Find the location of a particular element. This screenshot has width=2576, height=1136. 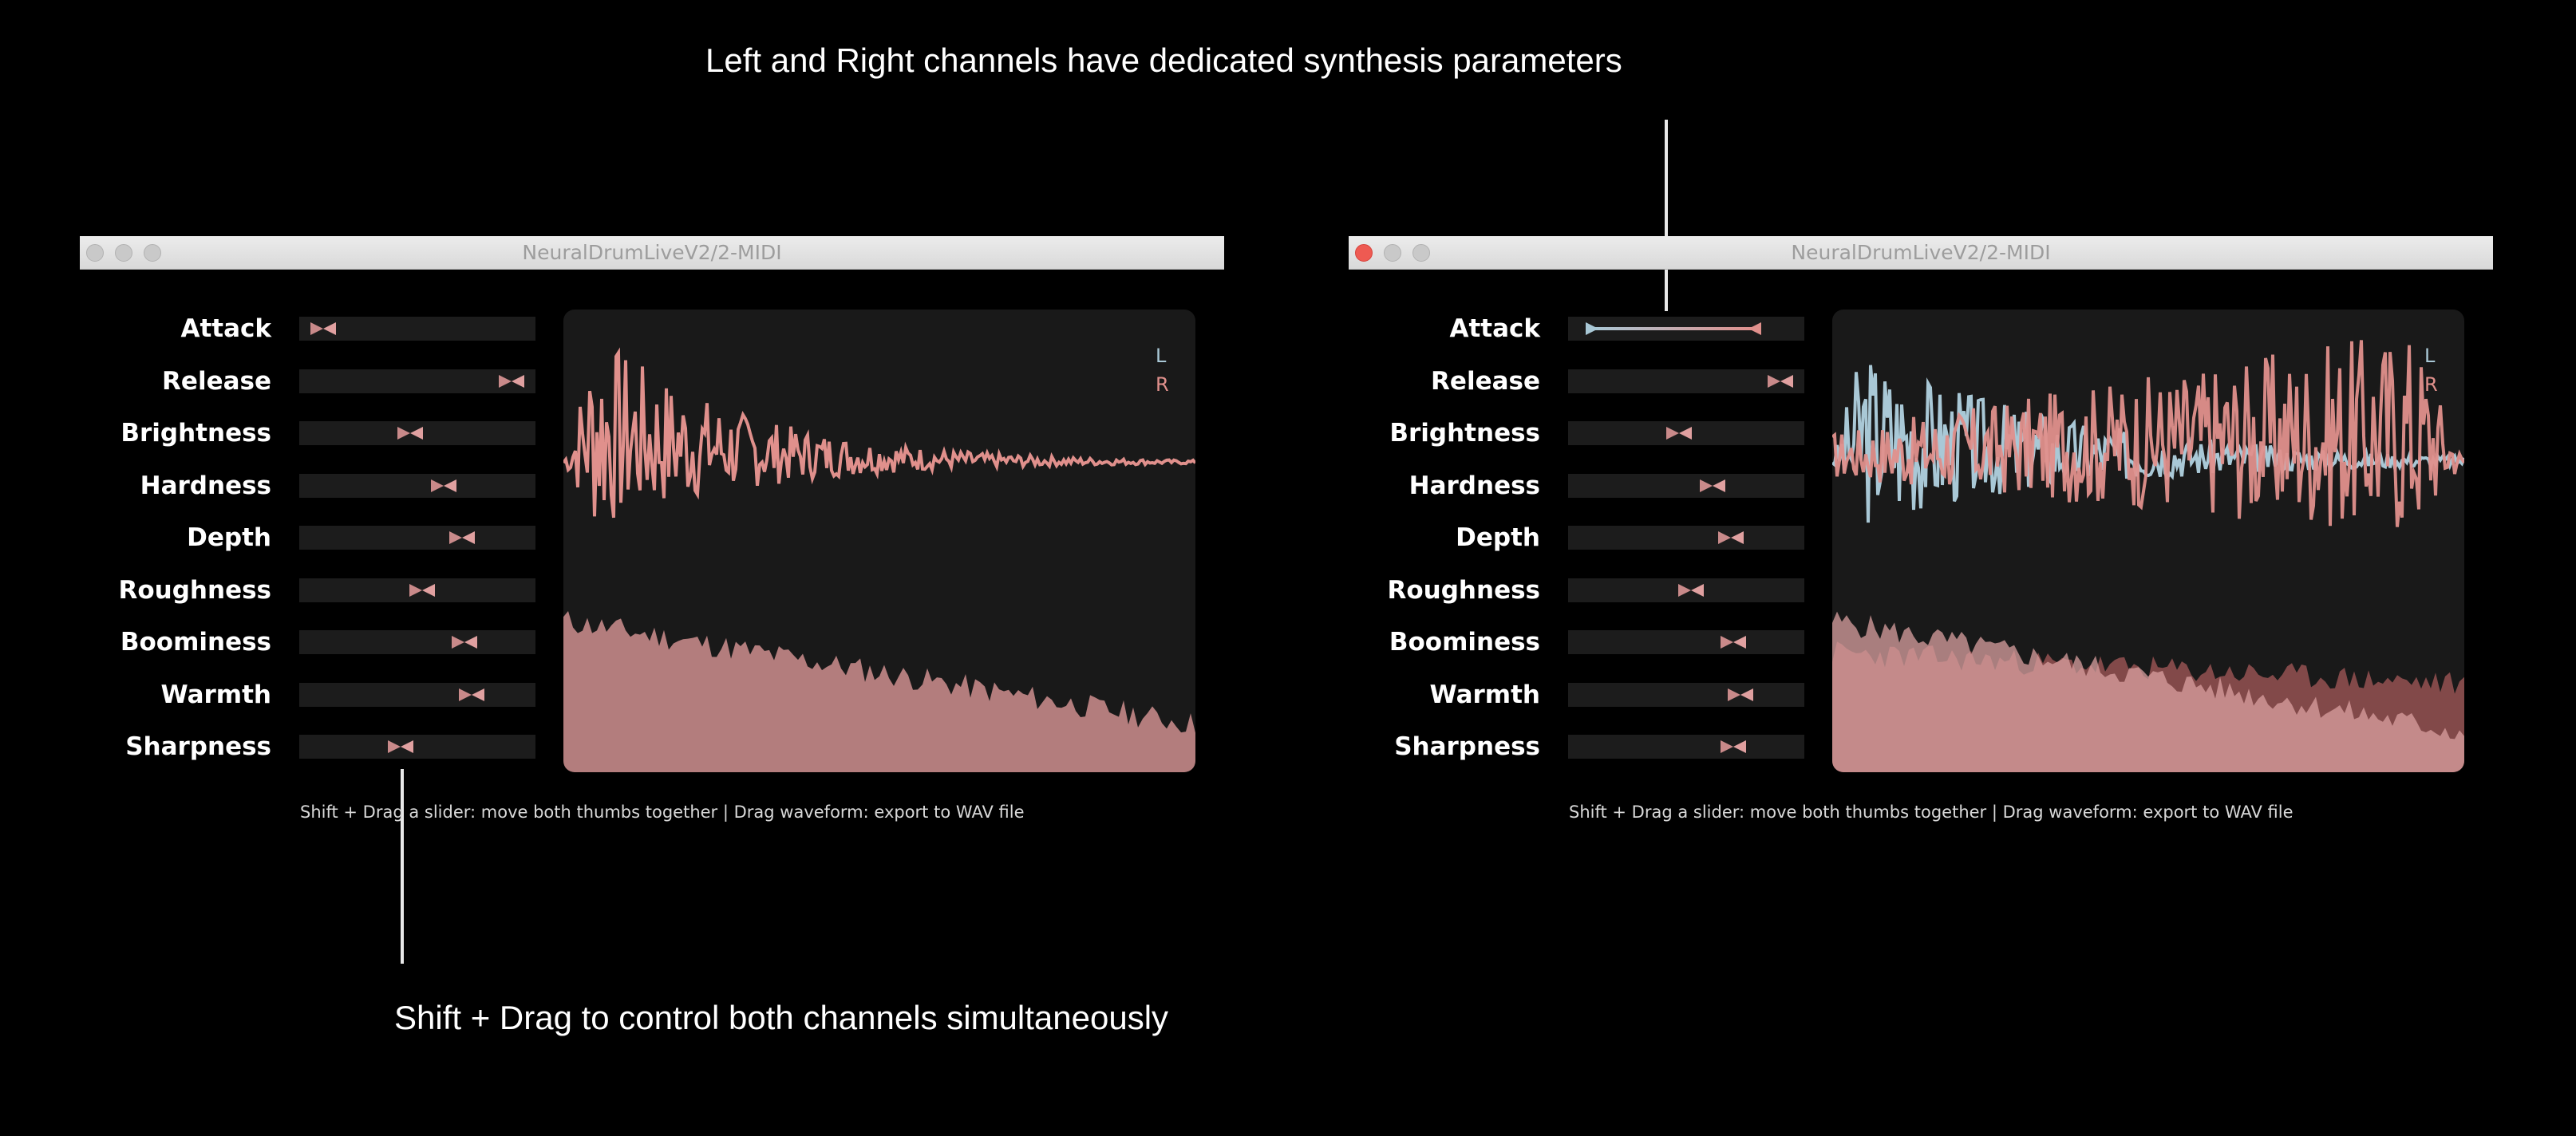

callout-line-bottom is located at coordinates (402, 866).